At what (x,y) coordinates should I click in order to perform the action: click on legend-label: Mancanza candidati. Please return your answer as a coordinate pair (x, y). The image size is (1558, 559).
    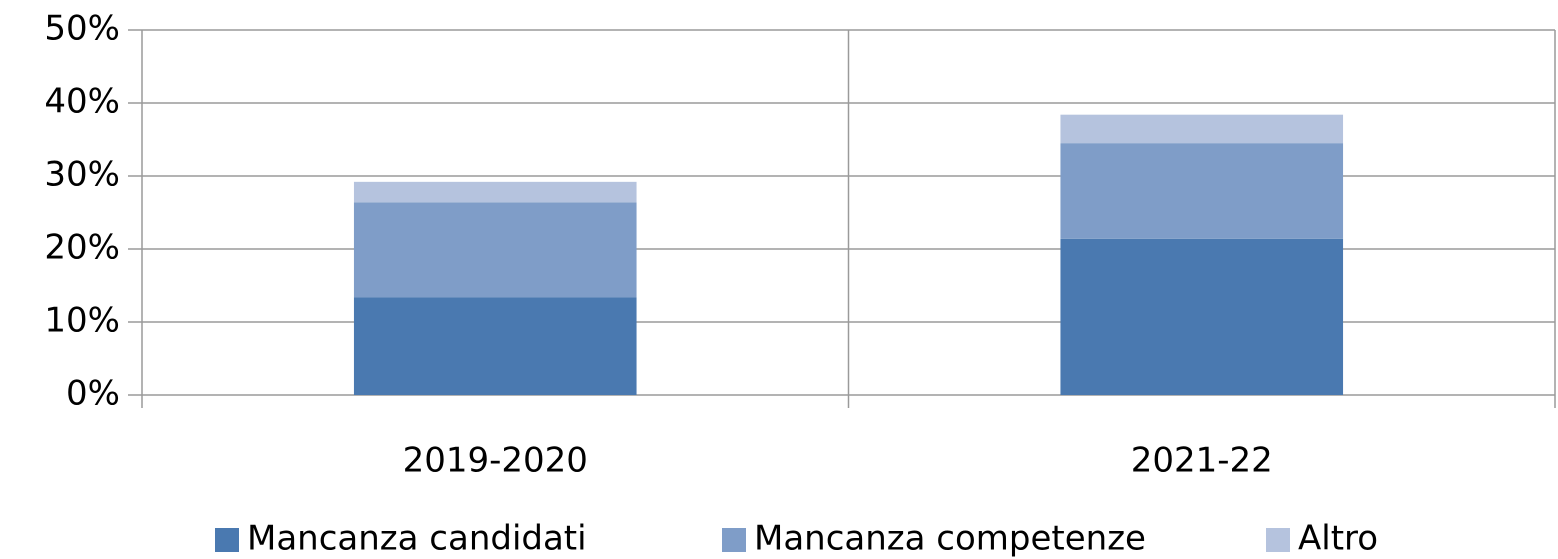
    Looking at the image, I should click on (417, 539).